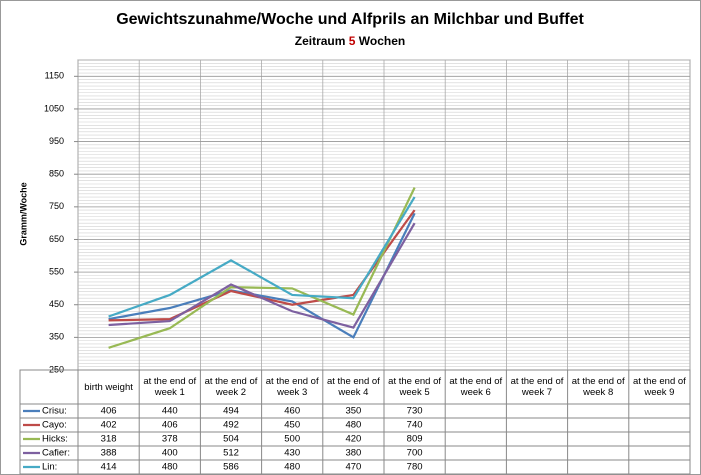 Image resolution: width=701 pixels, height=475 pixels. I want to click on table-value: 450, so click(292, 425).